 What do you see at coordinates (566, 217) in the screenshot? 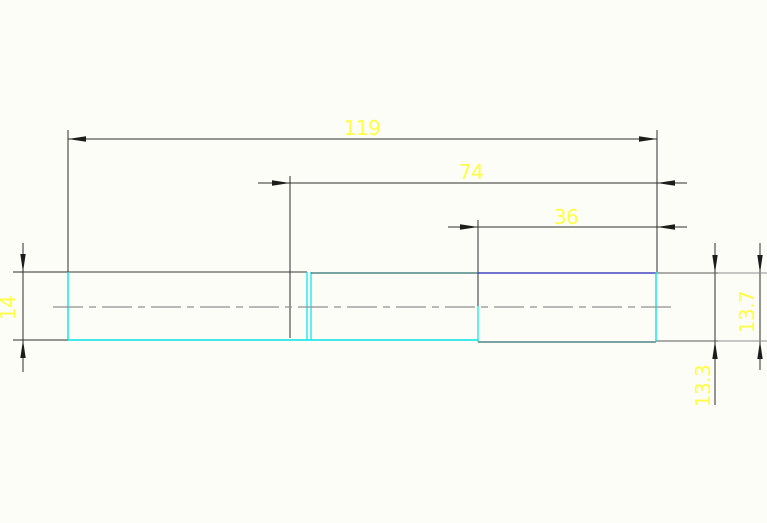
I see `dim-text-36: 36` at bounding box center [566, 217].